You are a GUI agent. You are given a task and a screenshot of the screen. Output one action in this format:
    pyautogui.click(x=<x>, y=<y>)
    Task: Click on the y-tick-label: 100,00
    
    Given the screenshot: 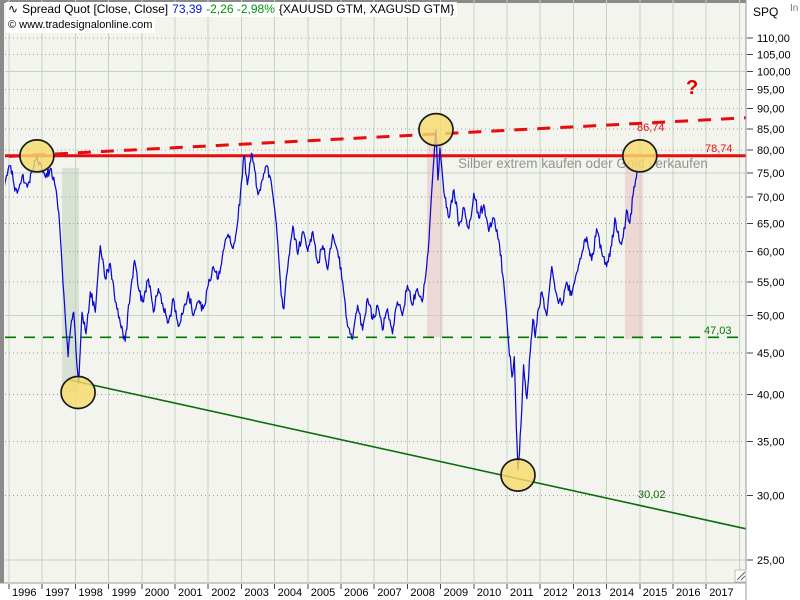 What is the action you would take?
    pyautogui.click(x=774, y=73)
    